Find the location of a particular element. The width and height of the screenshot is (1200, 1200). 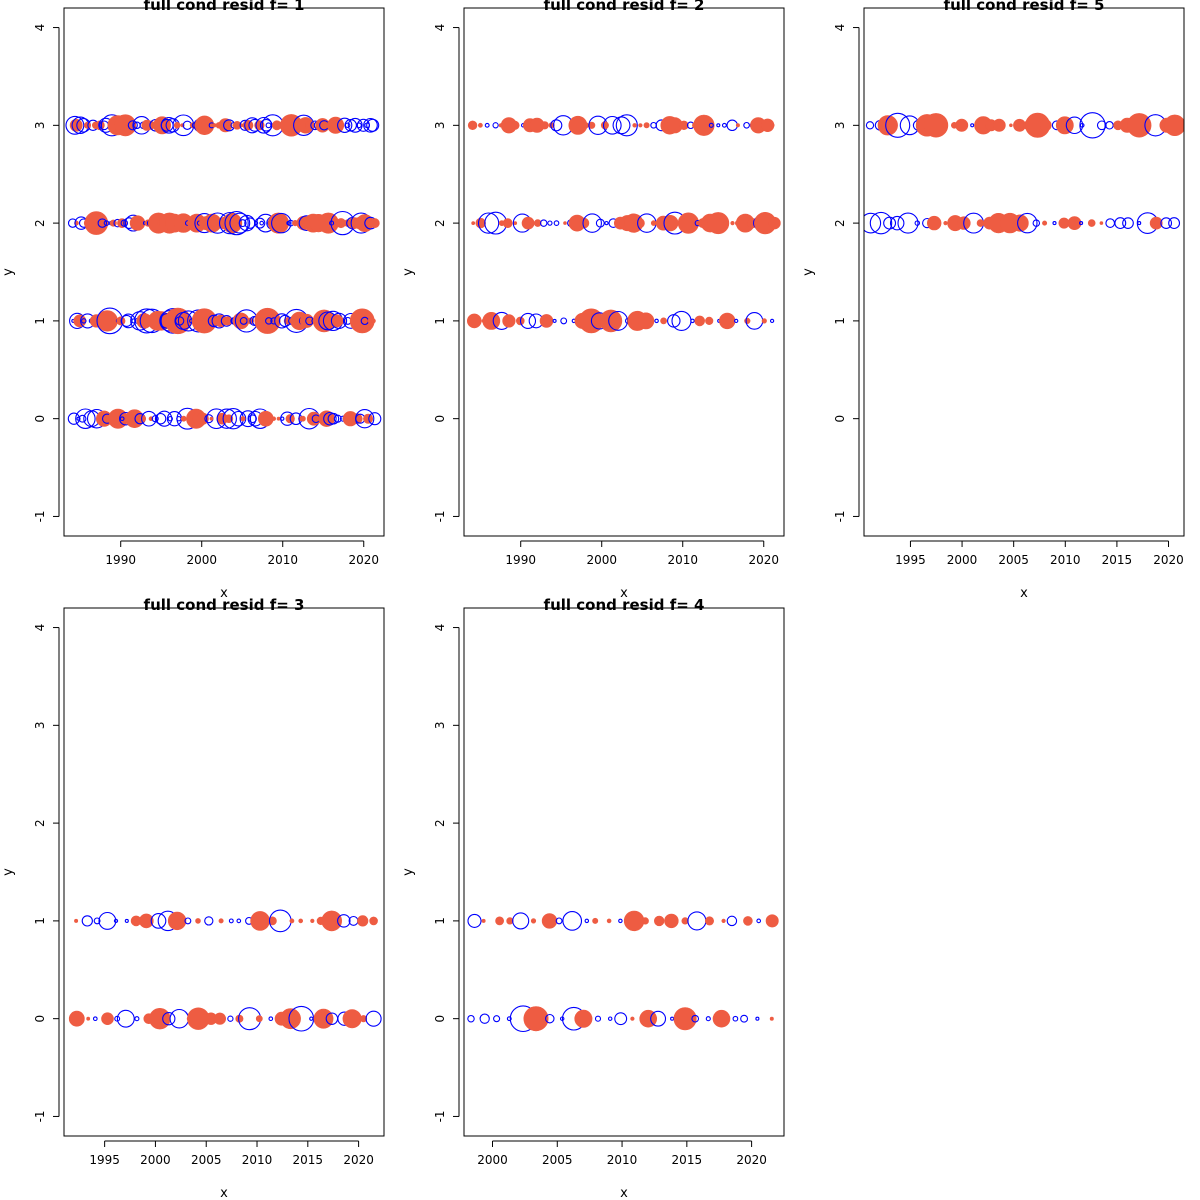

chart-title: full cond resid f= 3 is located at coordinates (224, 605).